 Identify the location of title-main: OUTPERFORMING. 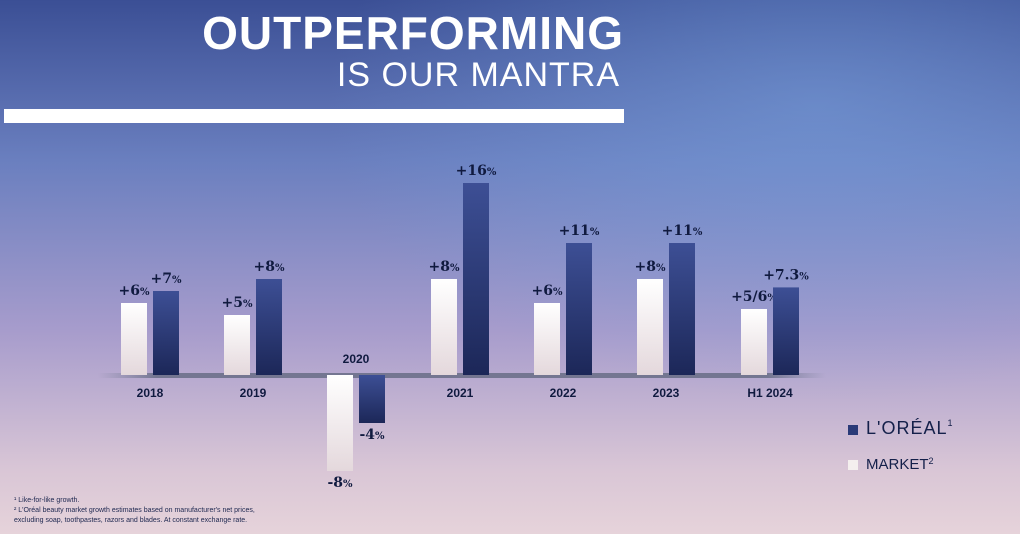
(413, 33).